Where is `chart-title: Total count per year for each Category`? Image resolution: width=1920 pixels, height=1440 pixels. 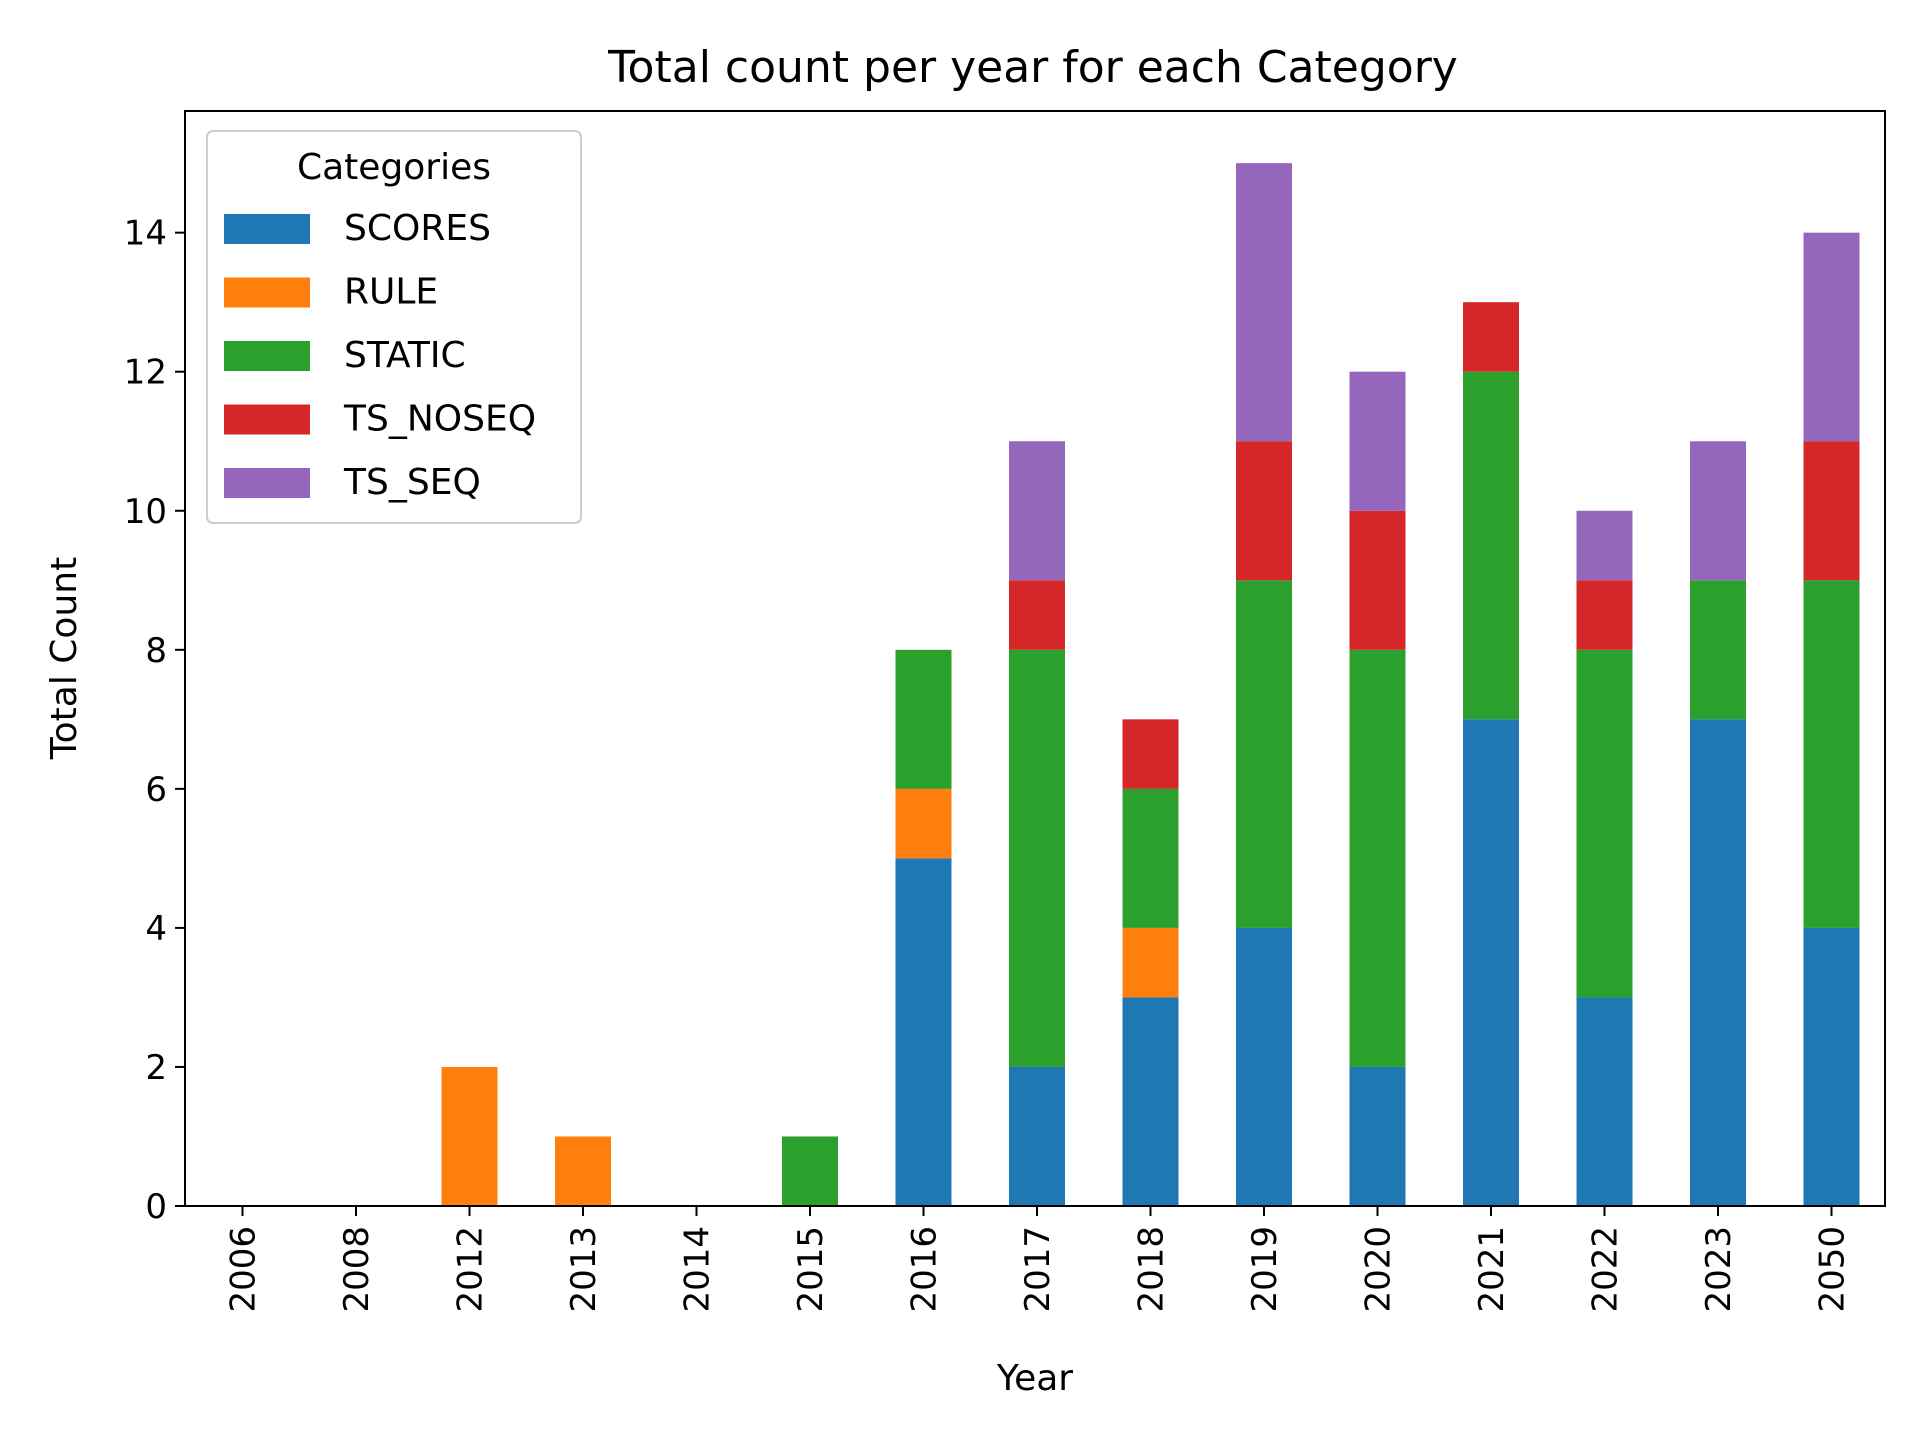
chart-title: Total count per year for each Category is located at coordinates (1032, 67).